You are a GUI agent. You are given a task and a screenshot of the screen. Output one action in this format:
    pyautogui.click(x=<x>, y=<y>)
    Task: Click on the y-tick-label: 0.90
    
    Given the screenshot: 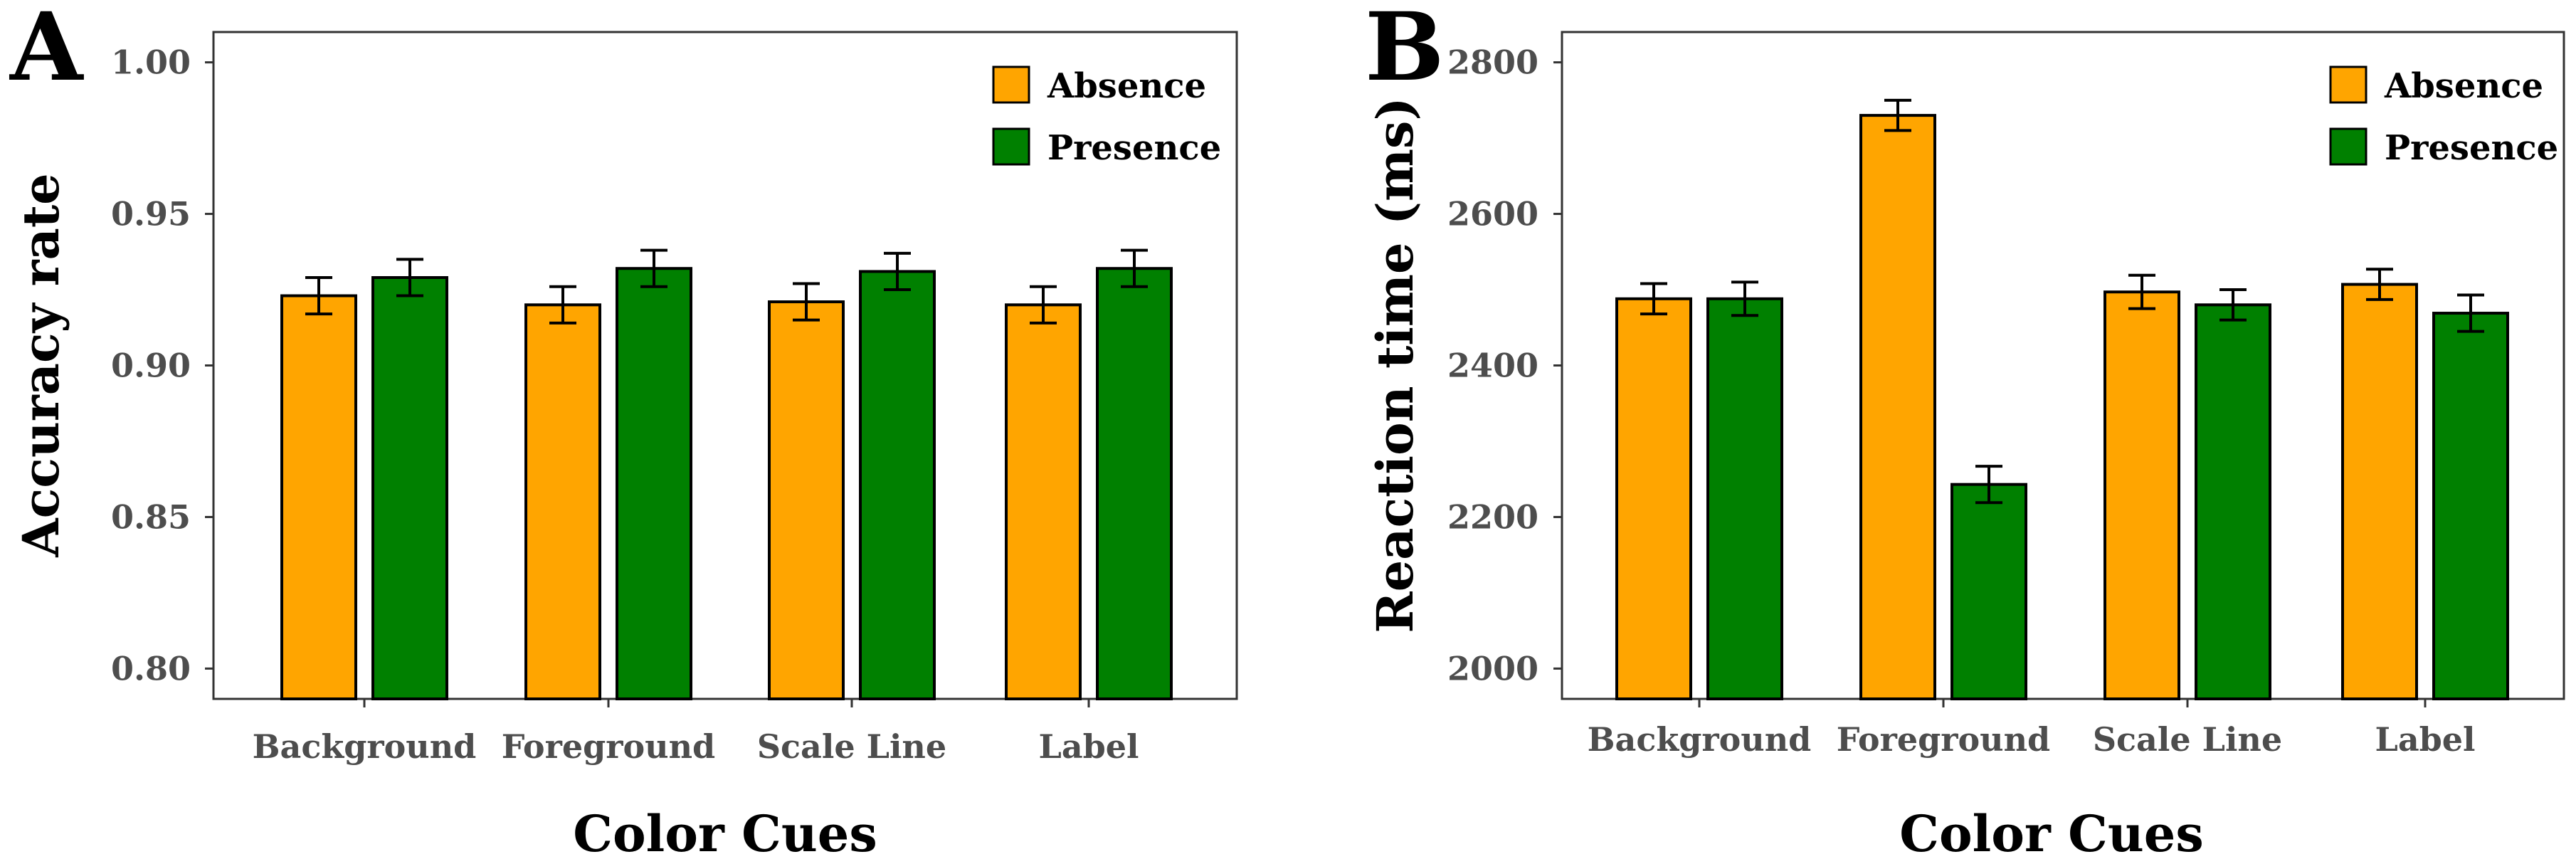 What is the action you would take?
    pyautogui.click(x=151, y=366)
    